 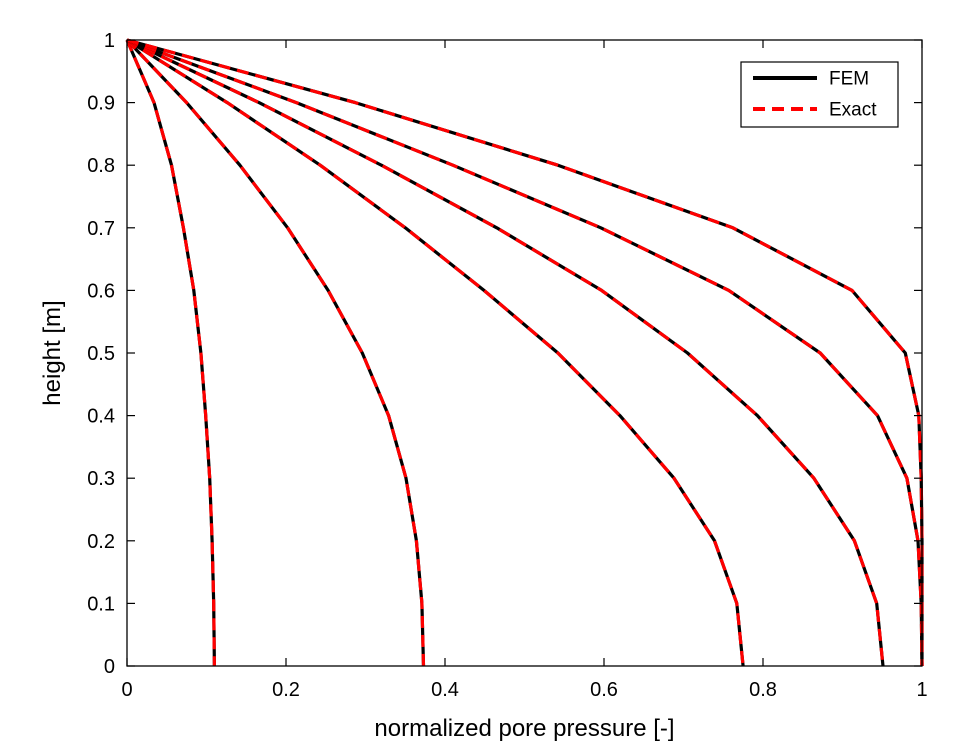 I want to click on y-tick-label: 0.6, so click(x=101, y=291).